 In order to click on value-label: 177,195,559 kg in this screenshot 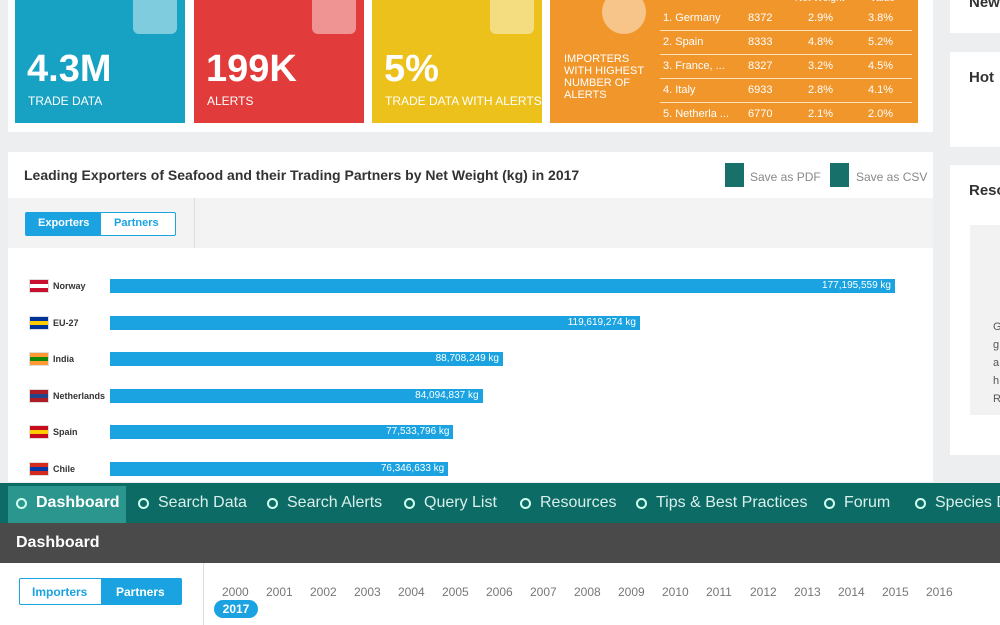, I will do `click(856, 285)`.